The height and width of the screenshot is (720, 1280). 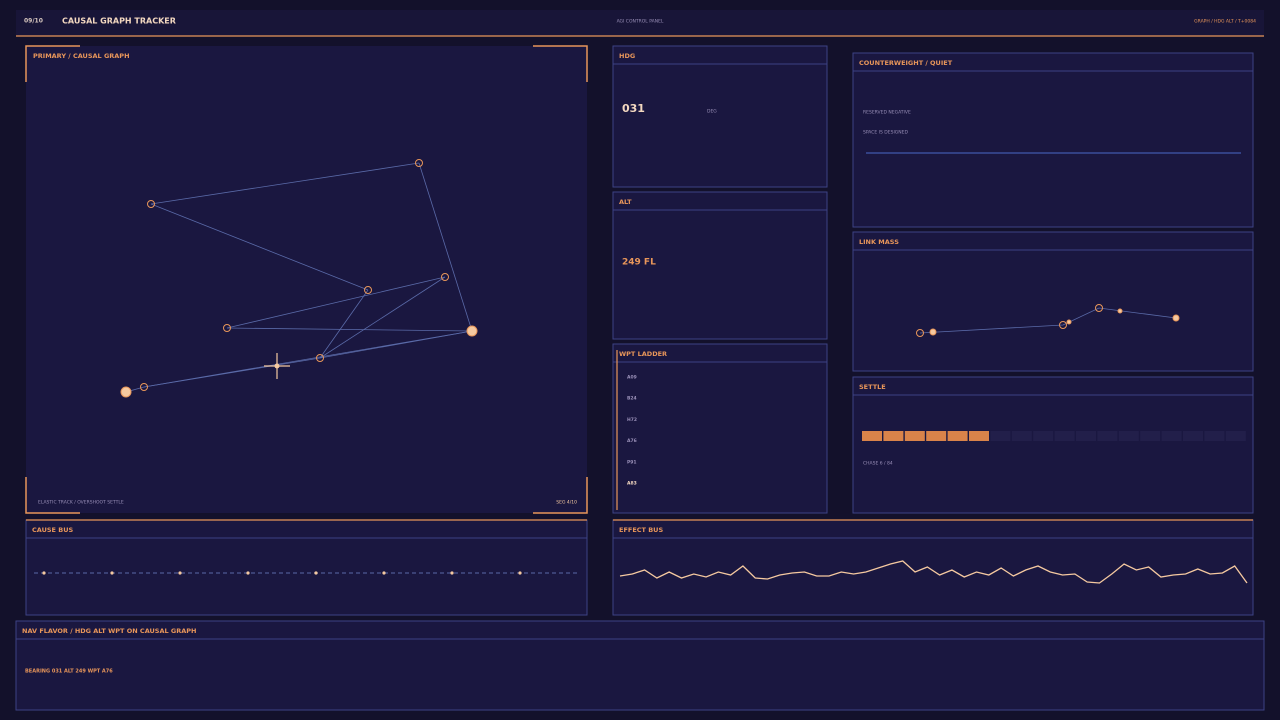 What do you see at coordinates (632, 420) in the screenshot?
I see `wpt-item: H72` at bounding box center [632, 420].